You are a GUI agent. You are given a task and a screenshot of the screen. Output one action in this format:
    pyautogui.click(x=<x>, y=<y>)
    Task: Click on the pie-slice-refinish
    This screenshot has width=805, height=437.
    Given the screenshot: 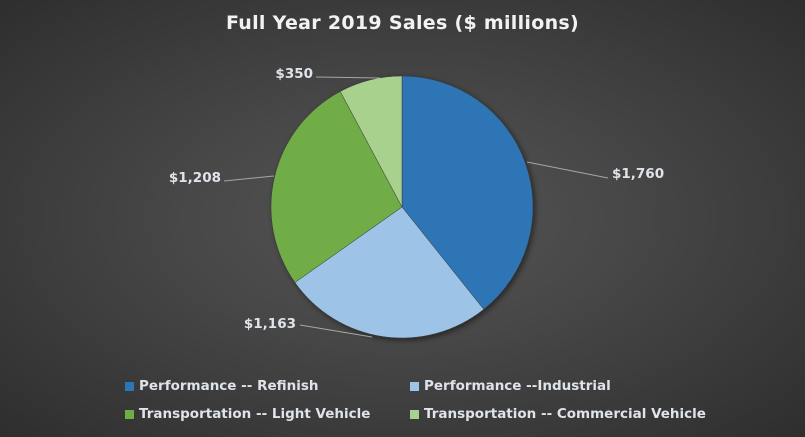 What is the action you would take?
    pyautogui.click(x=467, y=192)
    